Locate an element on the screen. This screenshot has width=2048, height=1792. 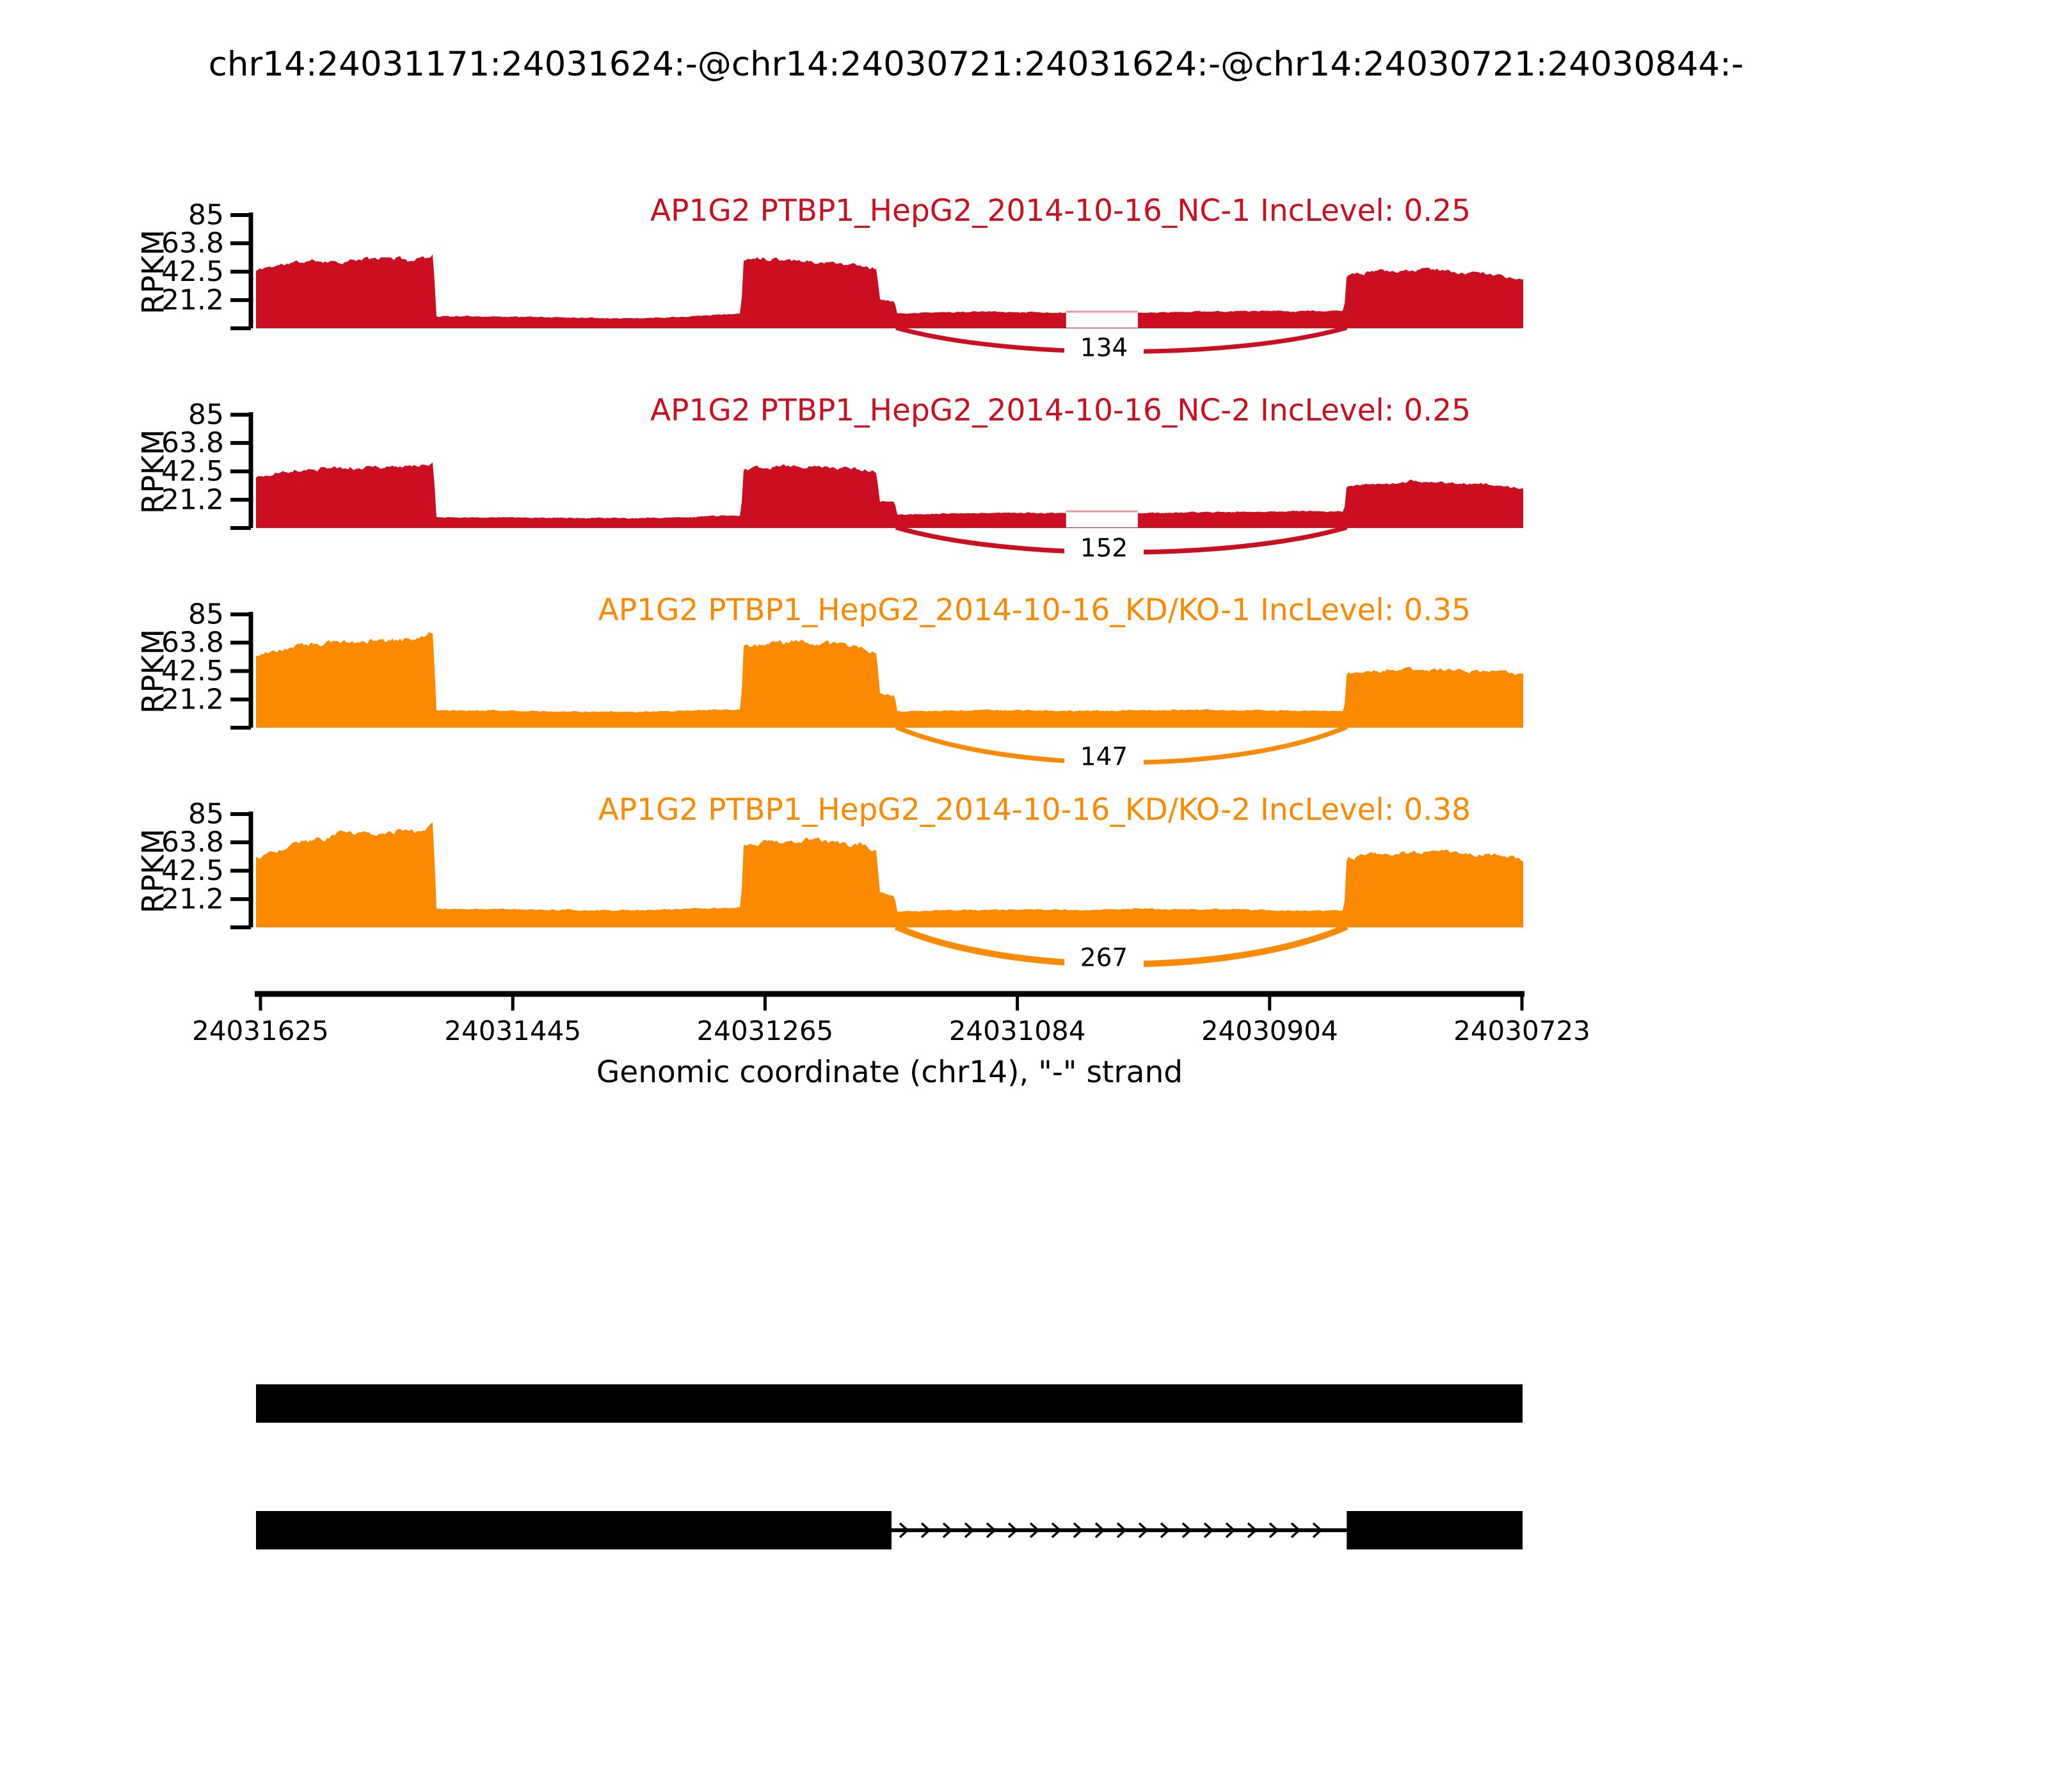
x-tick-label: 24031084 is located at coordinates (1017, 1030).